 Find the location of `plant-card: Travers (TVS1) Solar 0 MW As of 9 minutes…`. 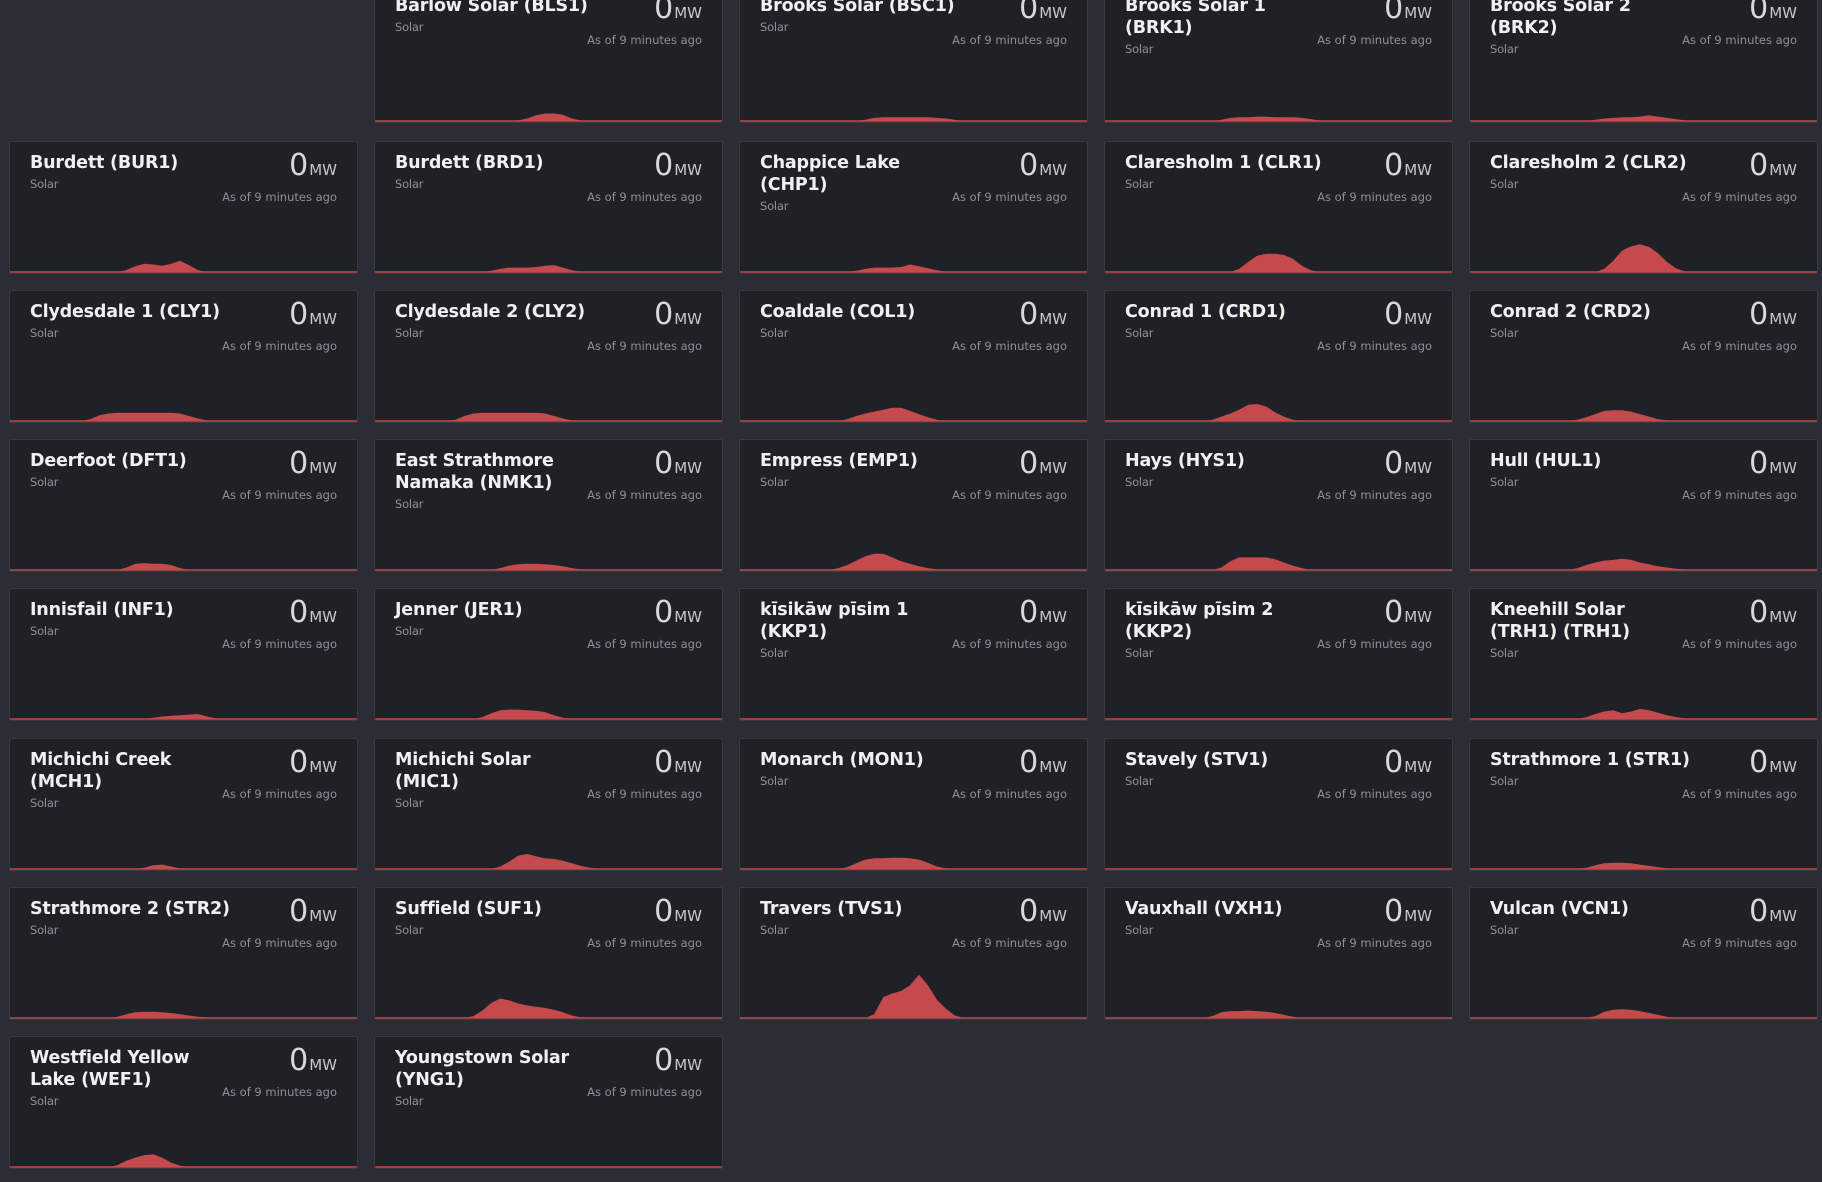

plant-card: Travers (TVS1) Solar 0 MW As of 9 minutes… is located at coordinates (913, 953).